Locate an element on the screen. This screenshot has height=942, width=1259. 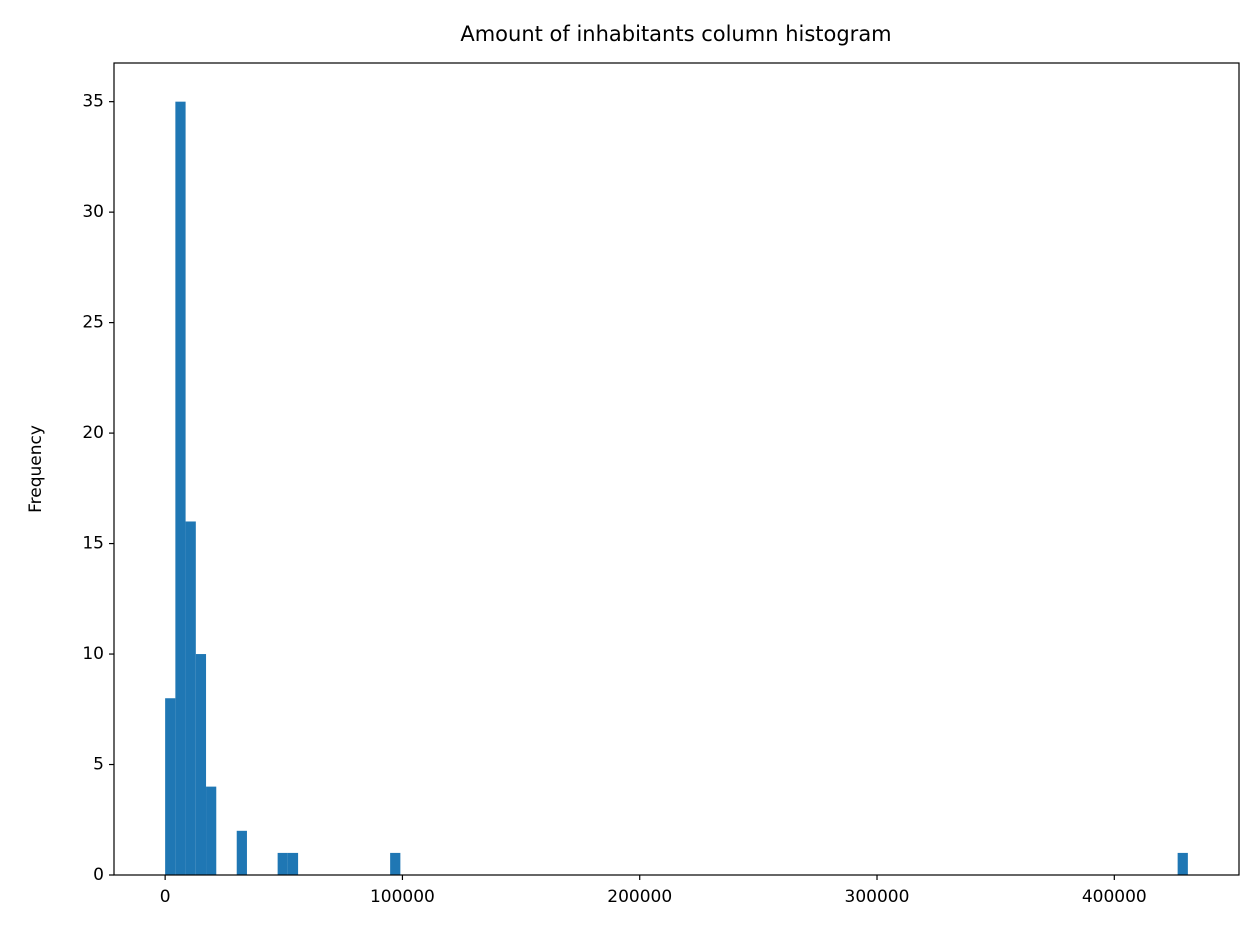
y-tick-label: 35 is located at coordinates (93, 102).